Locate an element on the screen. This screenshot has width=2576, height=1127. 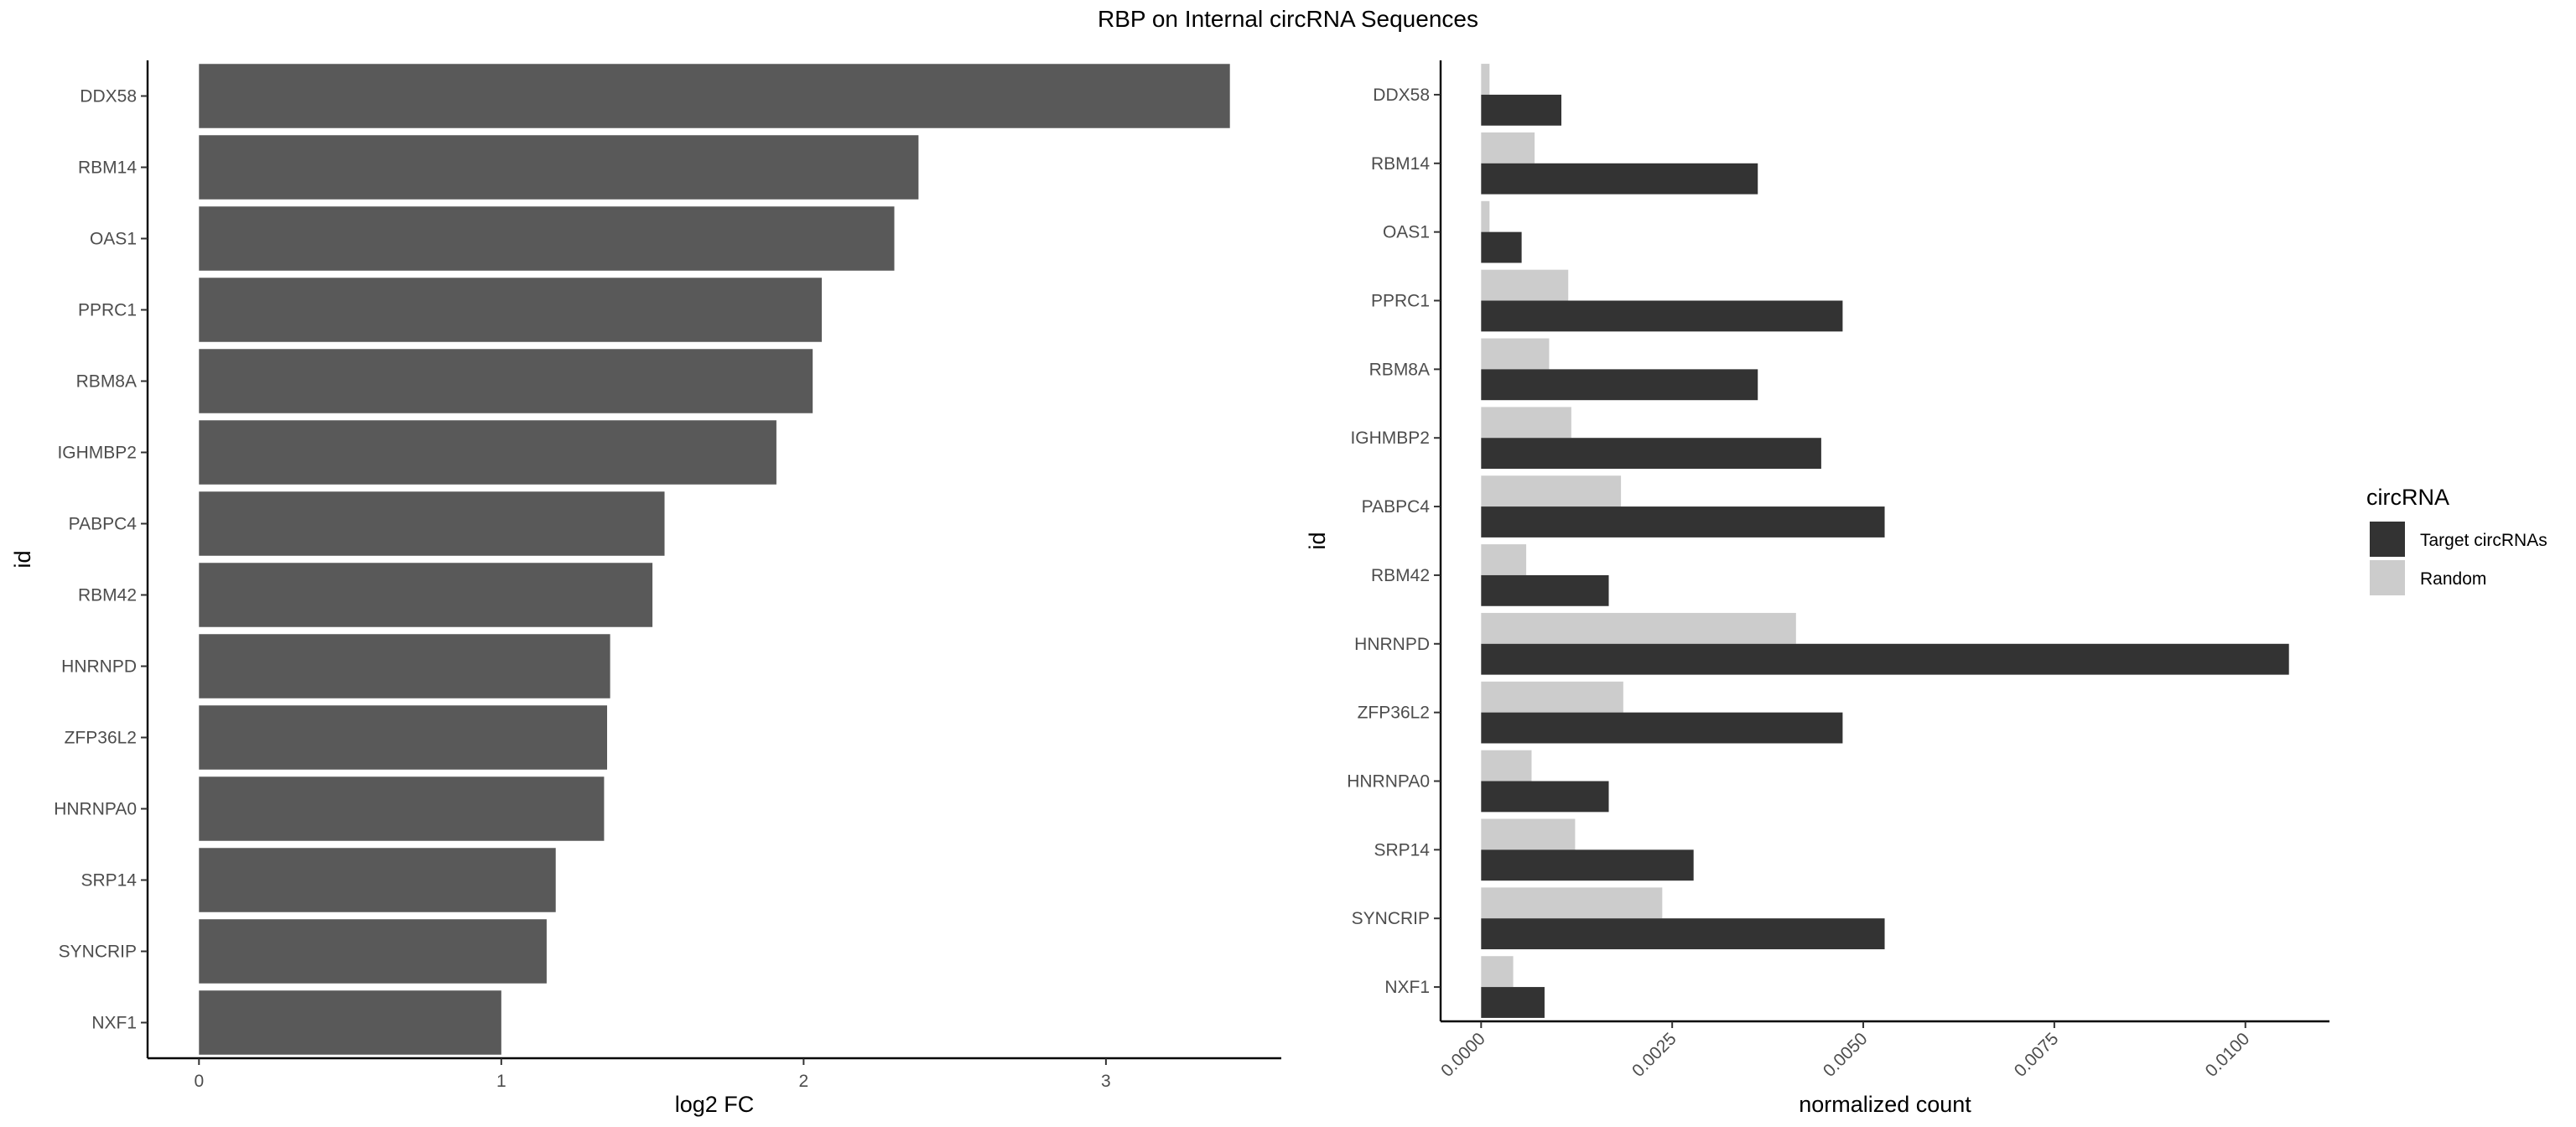
bar-target-rbm14 is located at coordinates (1619, 179).